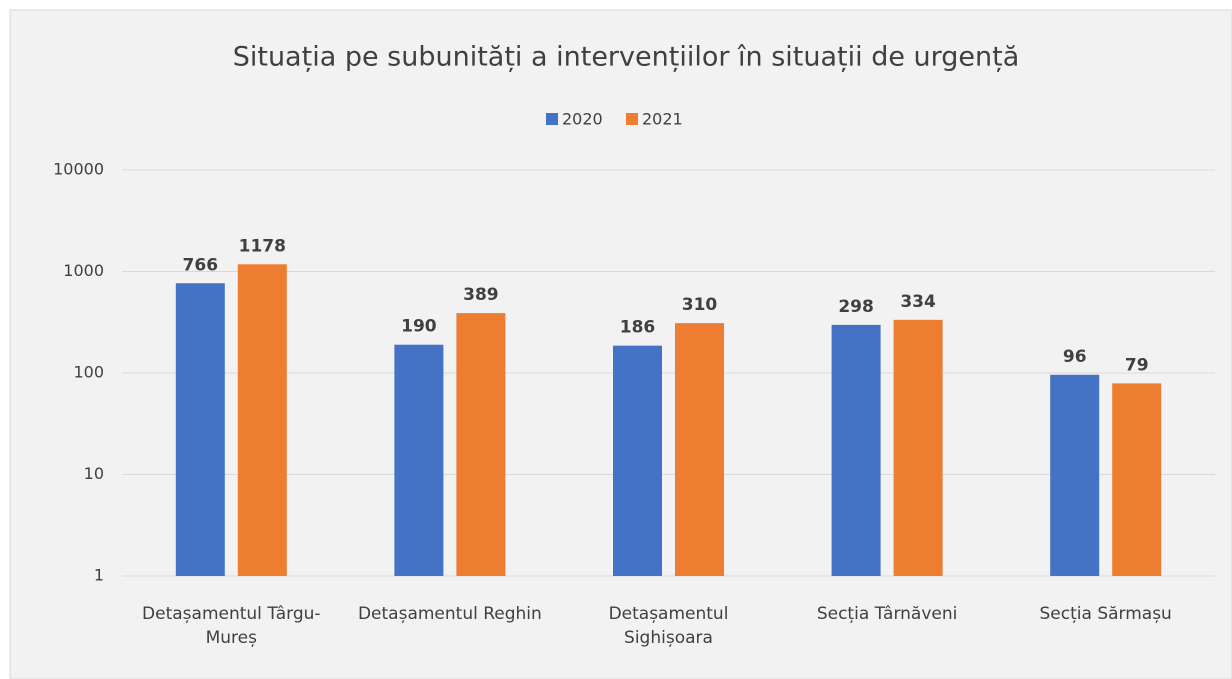 This screenshot has width=1232, height=679. Describe the element at coordinates (887, 614) in the screenshot. I see `x-tick-label: Secția Târnăveni` at that location.